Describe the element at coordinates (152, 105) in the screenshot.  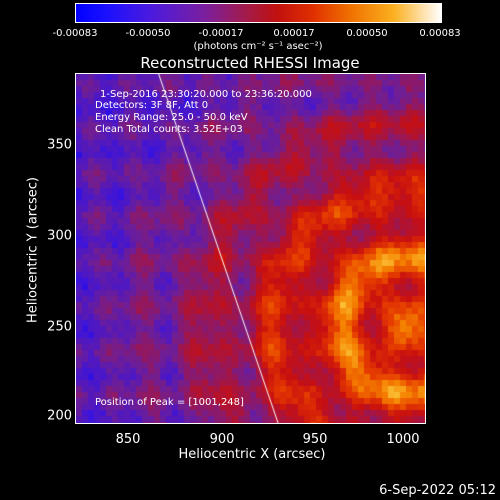
I see `info-detectors: Detectors: 3F 8F, Att 0` at that location.